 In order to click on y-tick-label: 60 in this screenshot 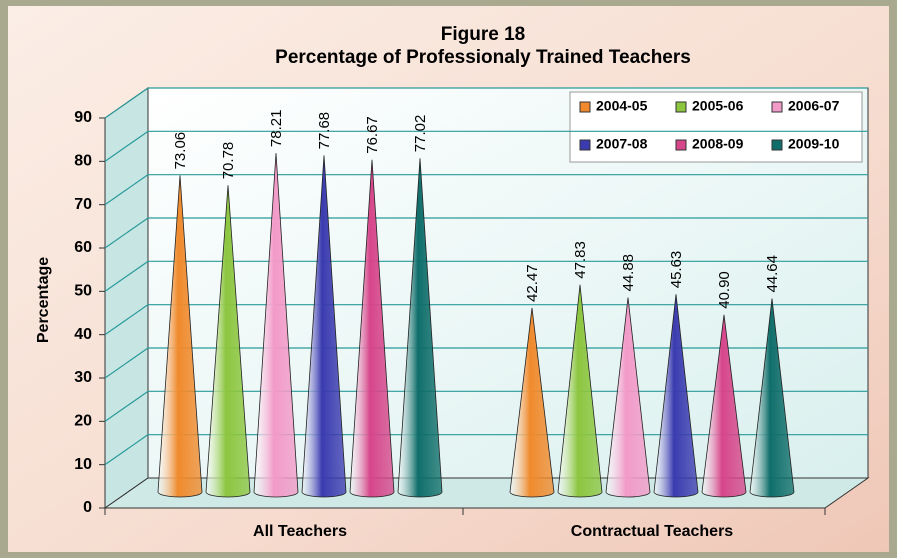, I will do `click(83, 247)`.